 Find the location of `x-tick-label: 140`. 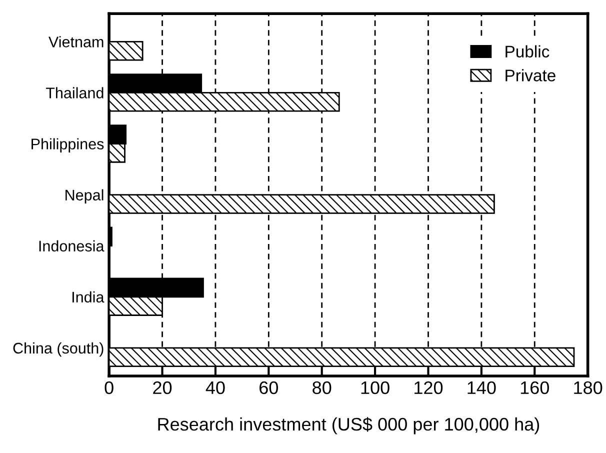

x-tick-label: 140 is located at coordinates (482, 387).